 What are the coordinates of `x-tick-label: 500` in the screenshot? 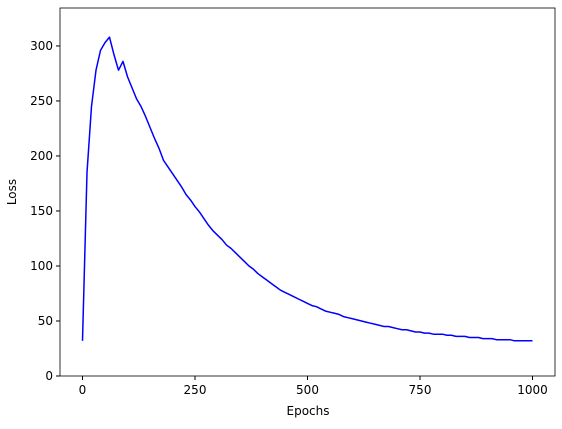 It's located at (307, 390).